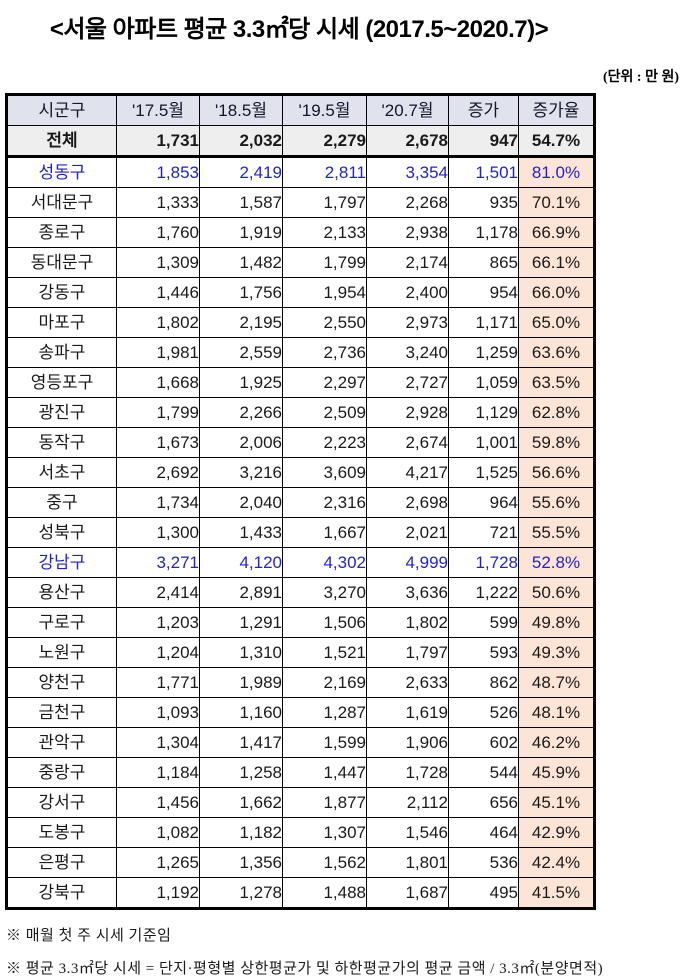 Image resolution: width=685 pixels, height=978 pixels. I want to click on price-value-cell: 1,771, so click(158, 682).